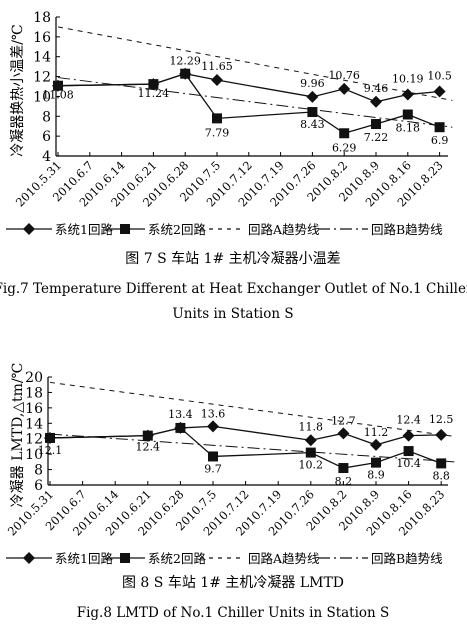 The height and width of the screenshot is (632, 467). What do you see at coordinates (408, 127) in the screenshot?
I see `data-label: 8.18` at bounding box center [408, 127].